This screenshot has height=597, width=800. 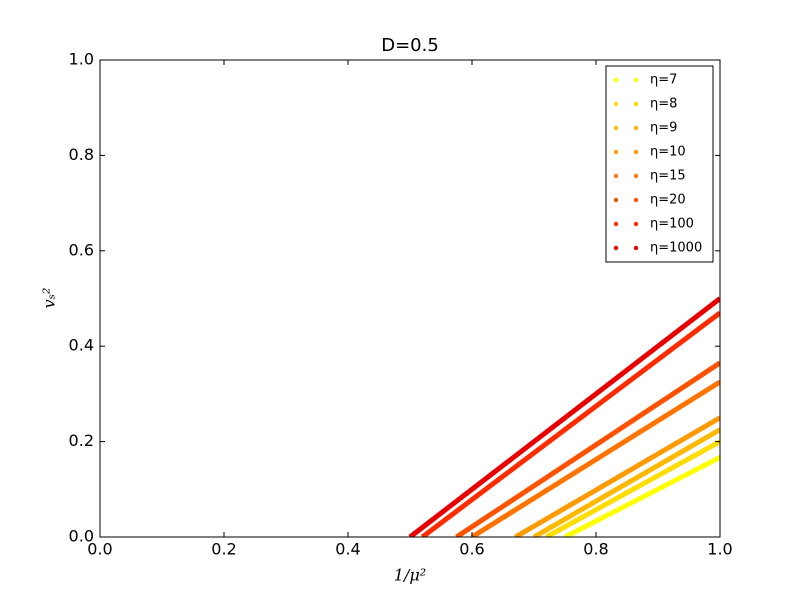 I want to click on x-tick-label: 1.0, so click(x=719, y=549).